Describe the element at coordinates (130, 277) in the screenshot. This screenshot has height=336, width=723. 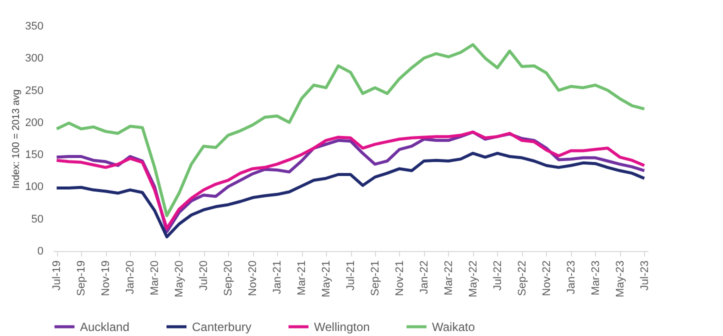
I see `x-tick-label: Jan-20` at that location.